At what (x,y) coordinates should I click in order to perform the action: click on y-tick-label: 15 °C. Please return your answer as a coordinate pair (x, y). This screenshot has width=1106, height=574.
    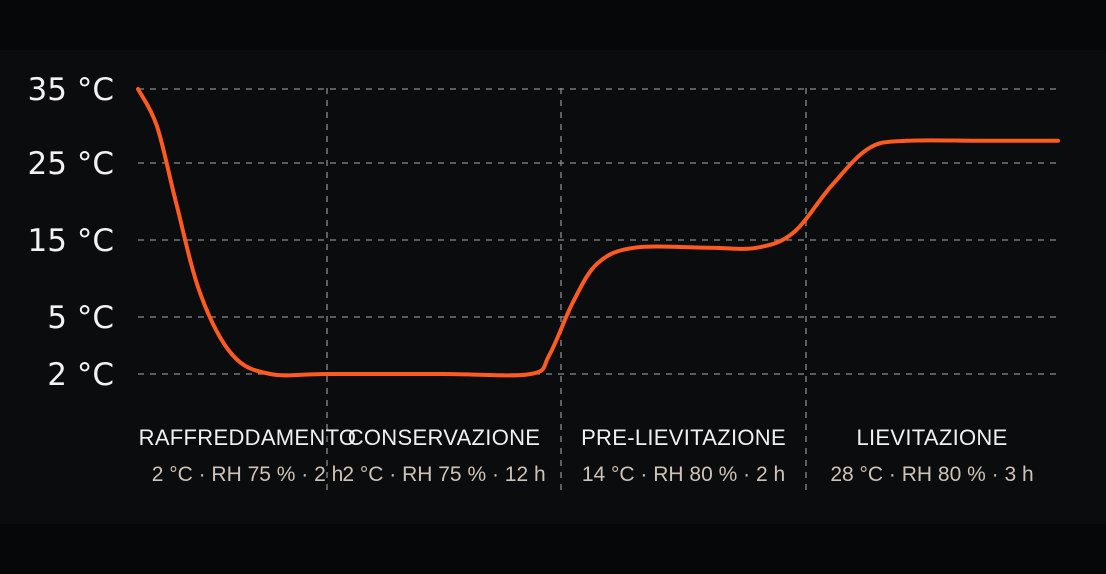
    Looking at the image, I should click on (71, 241).